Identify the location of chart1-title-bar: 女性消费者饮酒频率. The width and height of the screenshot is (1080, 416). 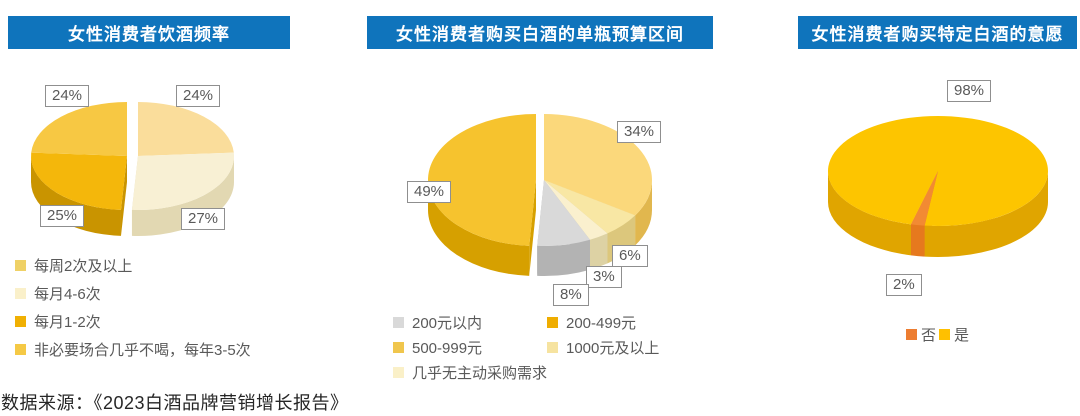
(149, 32).